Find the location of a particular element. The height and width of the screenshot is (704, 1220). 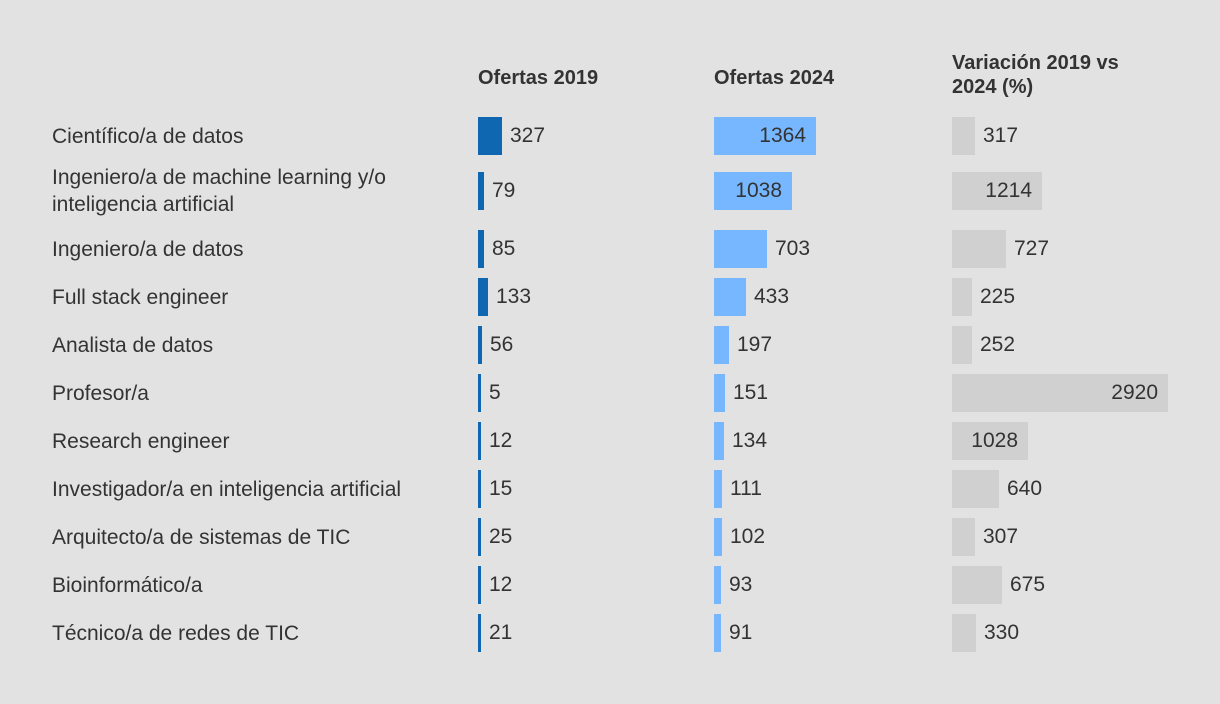

value-label-var: 225 is located at coordinates (998, 296).